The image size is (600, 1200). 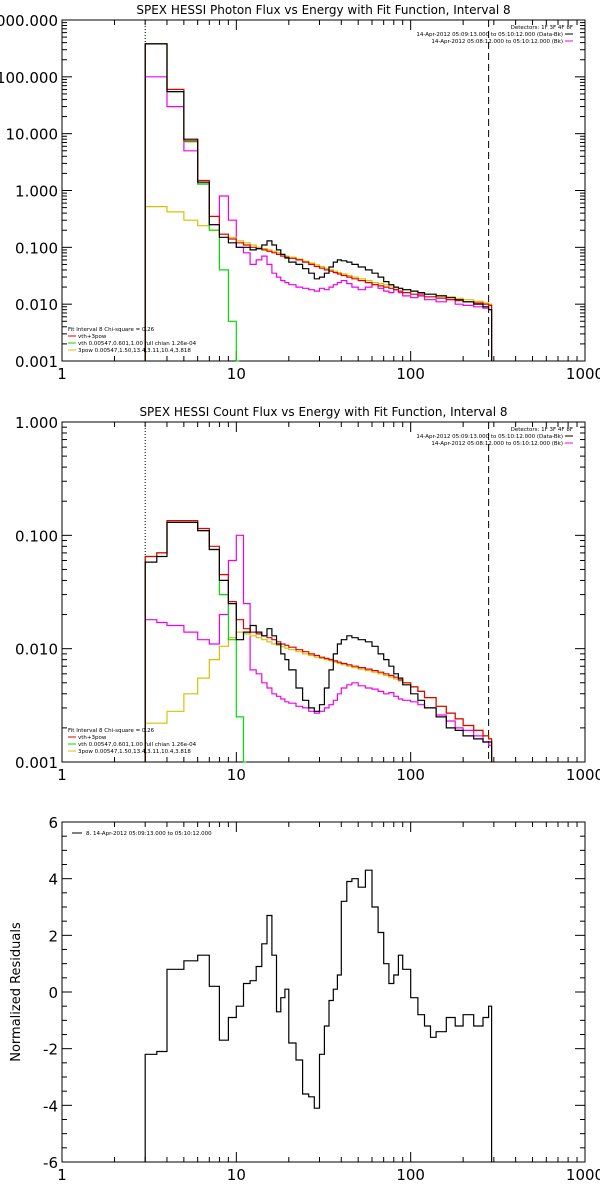 I want to click on y-tick-label: 2, so click(x=53, y=936).